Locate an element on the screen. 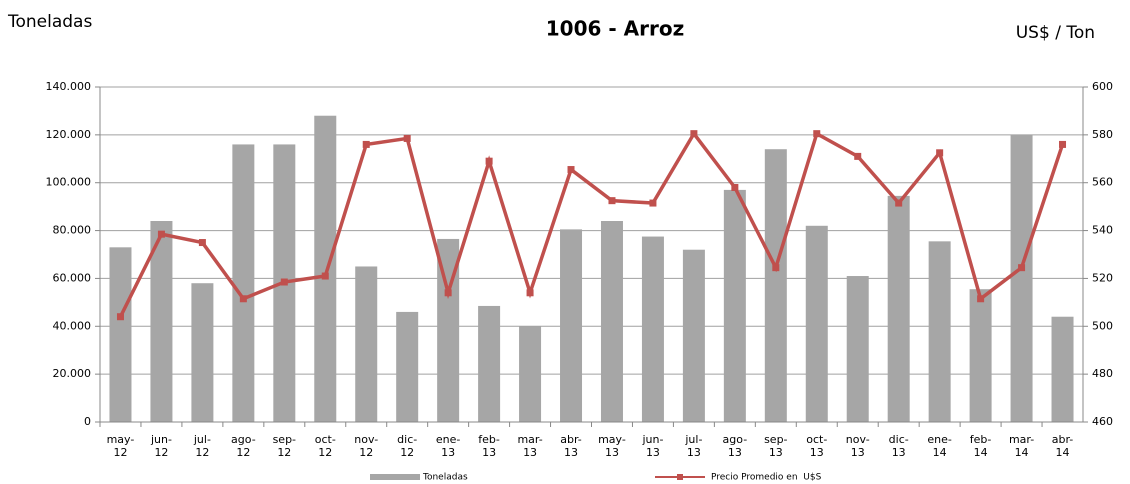 This screenshot has height=484, width=1130. legend-label: Toneladas is located at coordinates (445, 478).